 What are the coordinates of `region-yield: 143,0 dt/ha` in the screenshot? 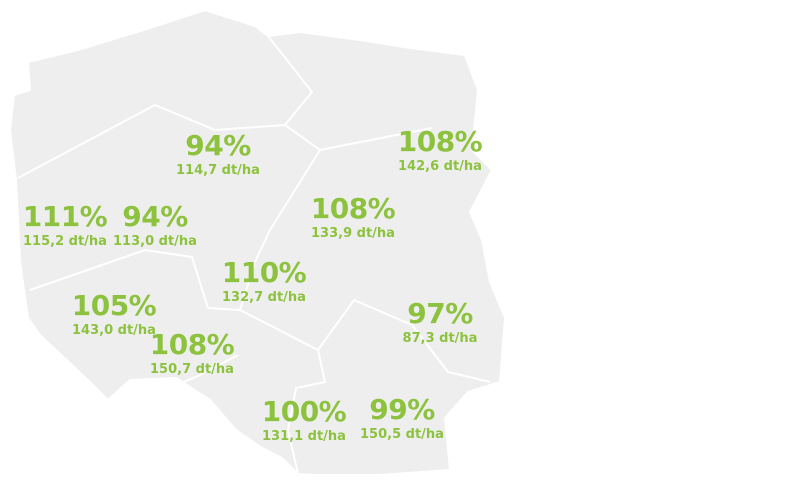 It's located at (114, 330).